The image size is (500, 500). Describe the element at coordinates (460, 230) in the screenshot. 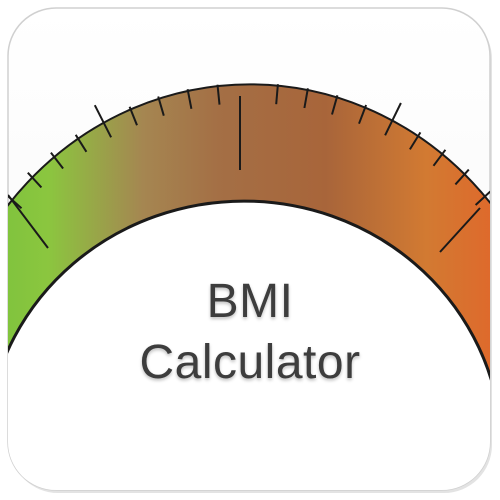

I see `gauge-divider-right` at that location.